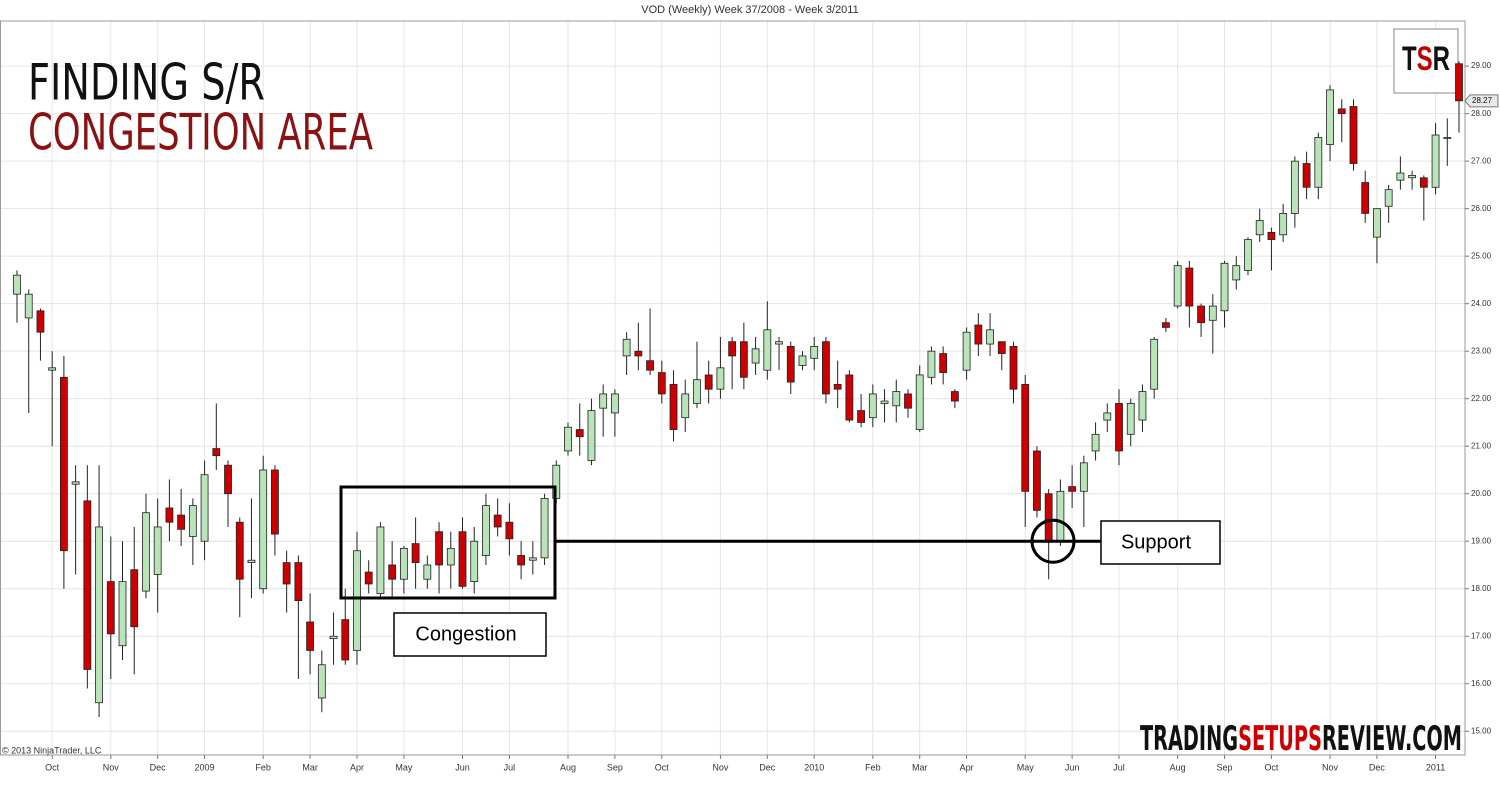  What do you see at coordinates (1481, 350) in the screenshot?
I see `y-tick-label: 23.00` at bounding box center [1481, 350].